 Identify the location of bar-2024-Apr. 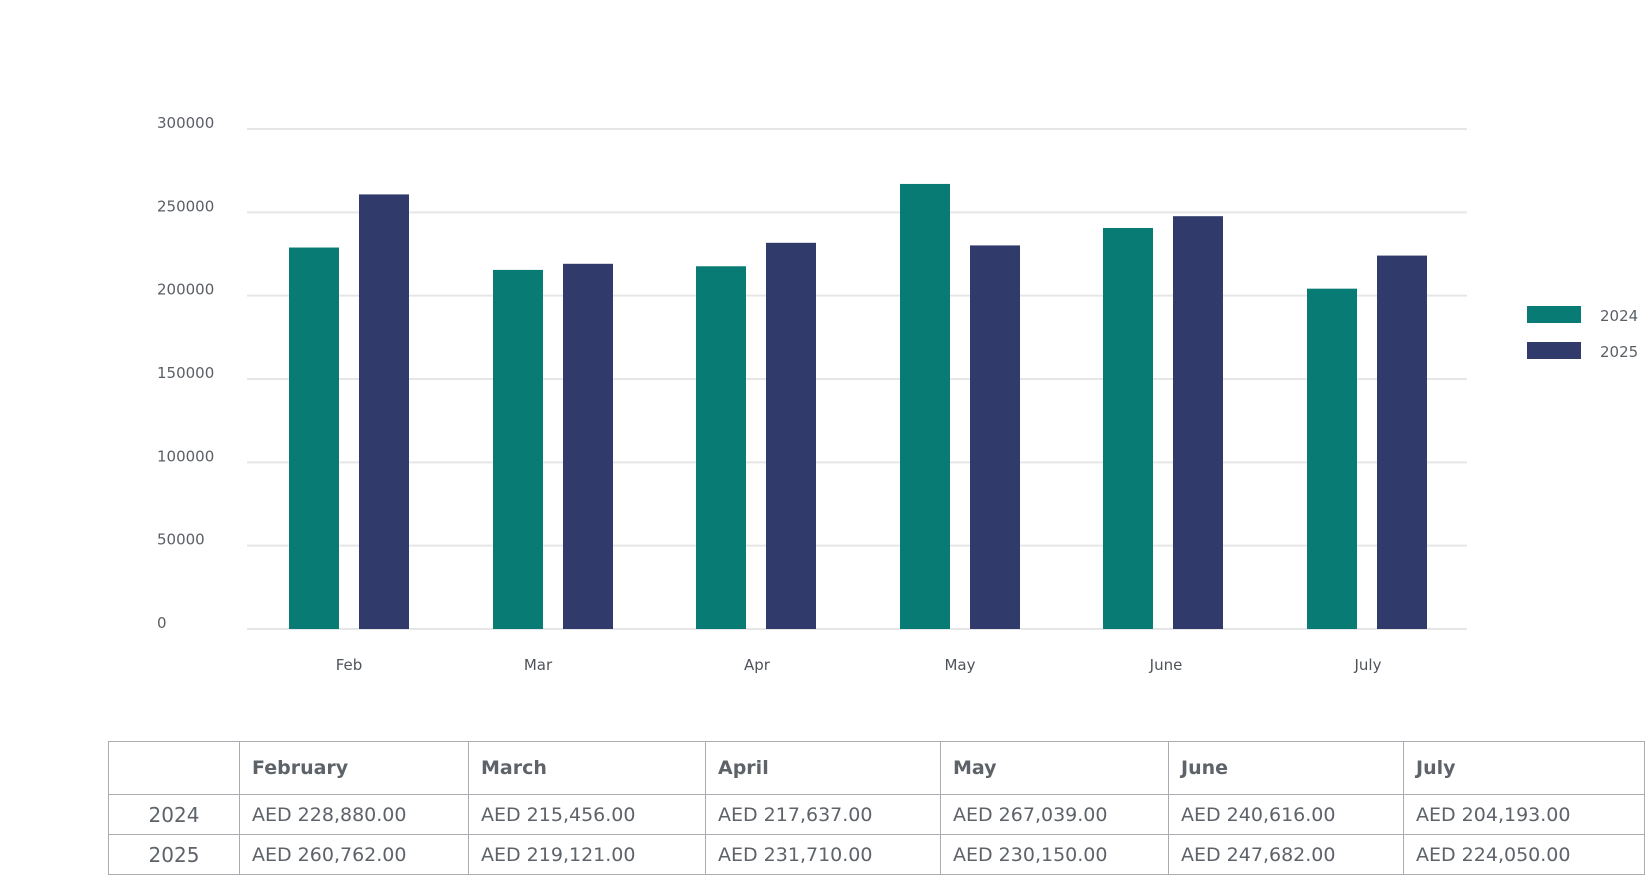
(721, 447).